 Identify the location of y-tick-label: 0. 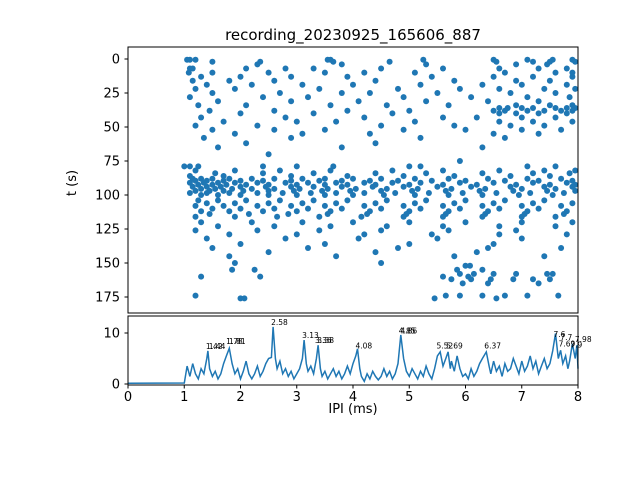
(116, 60).